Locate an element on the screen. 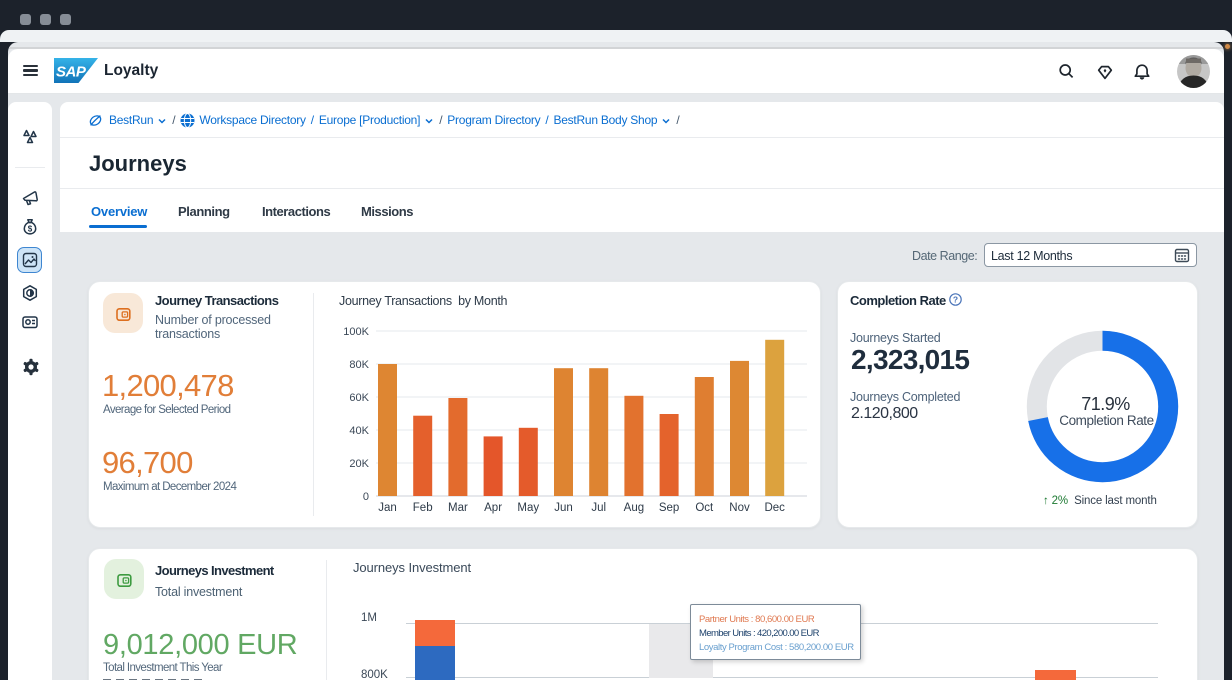  svg-text: 100K is located at coordinates (356, 332).